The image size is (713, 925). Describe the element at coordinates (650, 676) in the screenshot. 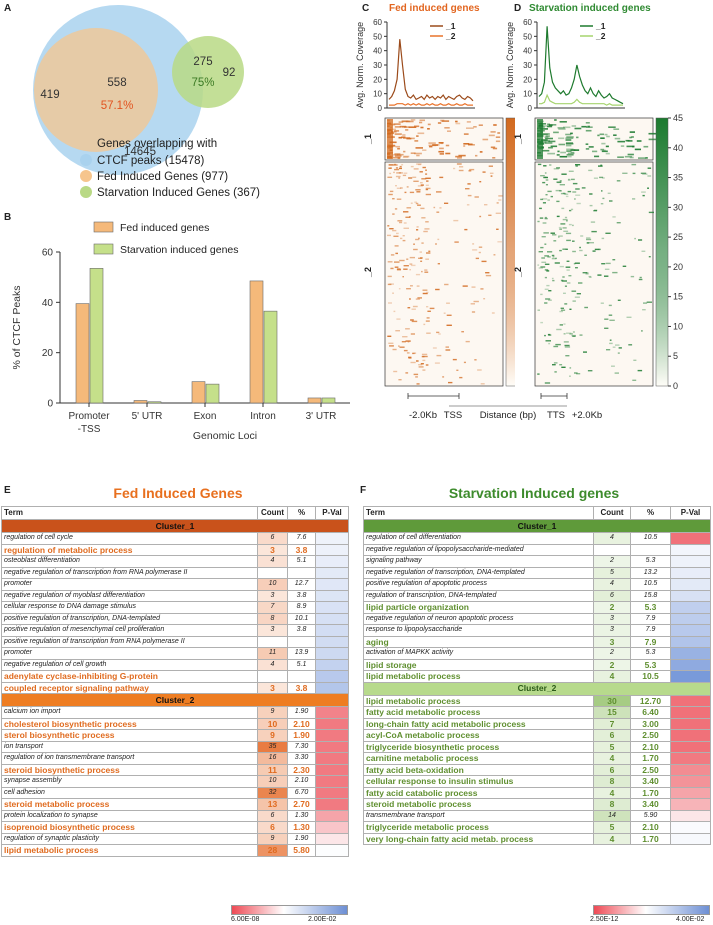

I see `pct-cell: 10.5` at that location.